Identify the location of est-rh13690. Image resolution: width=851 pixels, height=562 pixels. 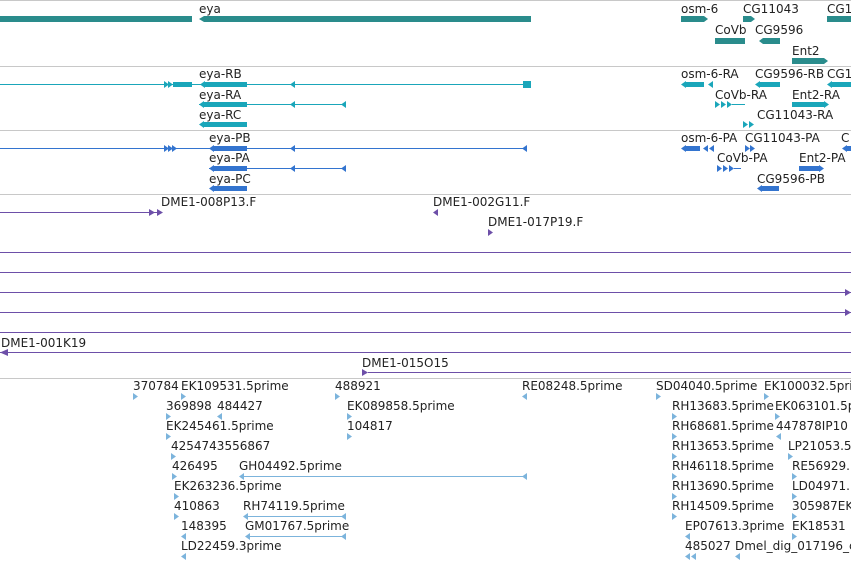
(674, 496).